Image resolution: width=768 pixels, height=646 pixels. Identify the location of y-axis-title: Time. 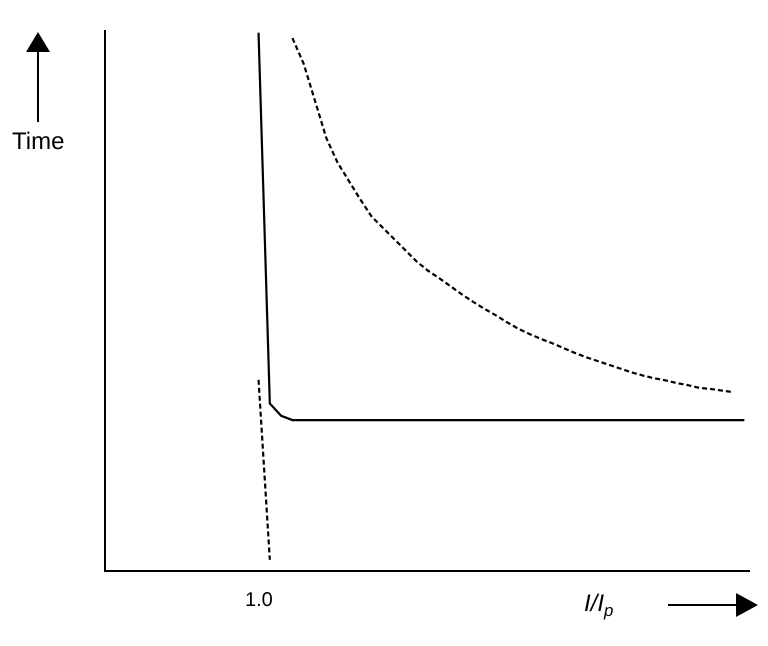
(38, 141).